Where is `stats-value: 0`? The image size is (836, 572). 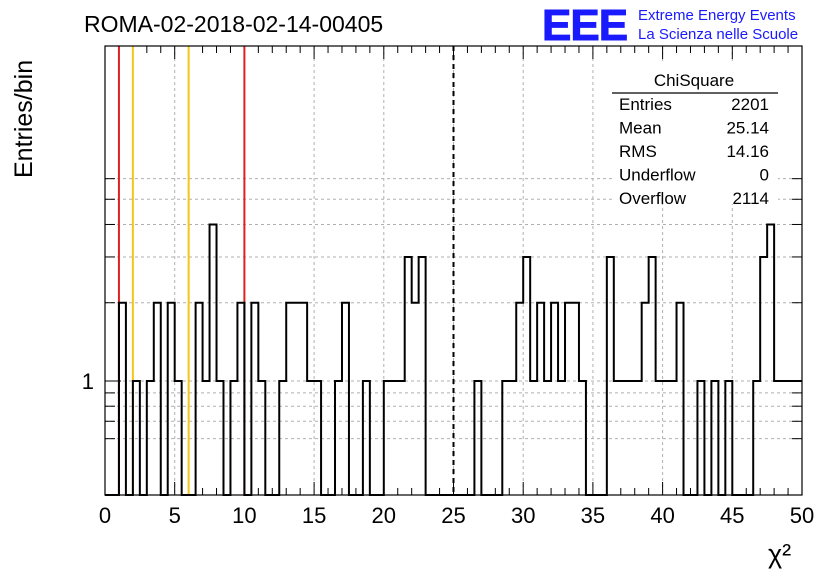 stats-value: 0 is located at coordinates (764, 175).